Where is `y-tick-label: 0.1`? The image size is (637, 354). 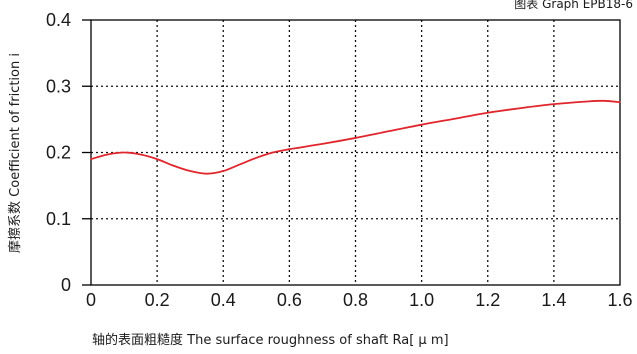
y-tick-label: 0.1 is located at coordinates (58, 219).